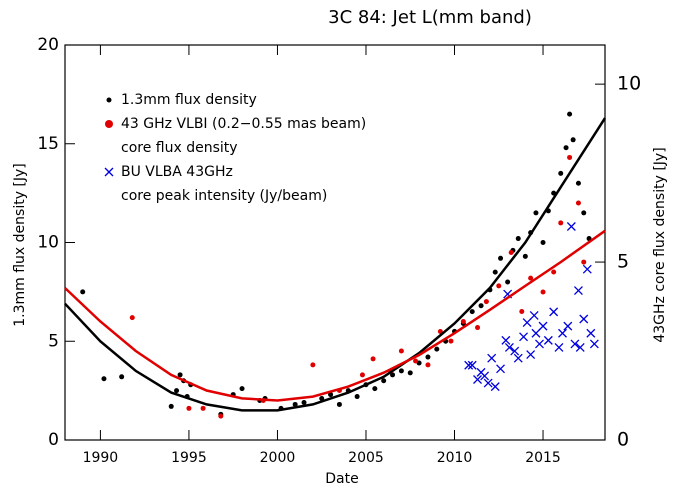 This screenshot has height=489, width=685. I want to click on legend-item: 1.3mm flux density, so click(234, 100).